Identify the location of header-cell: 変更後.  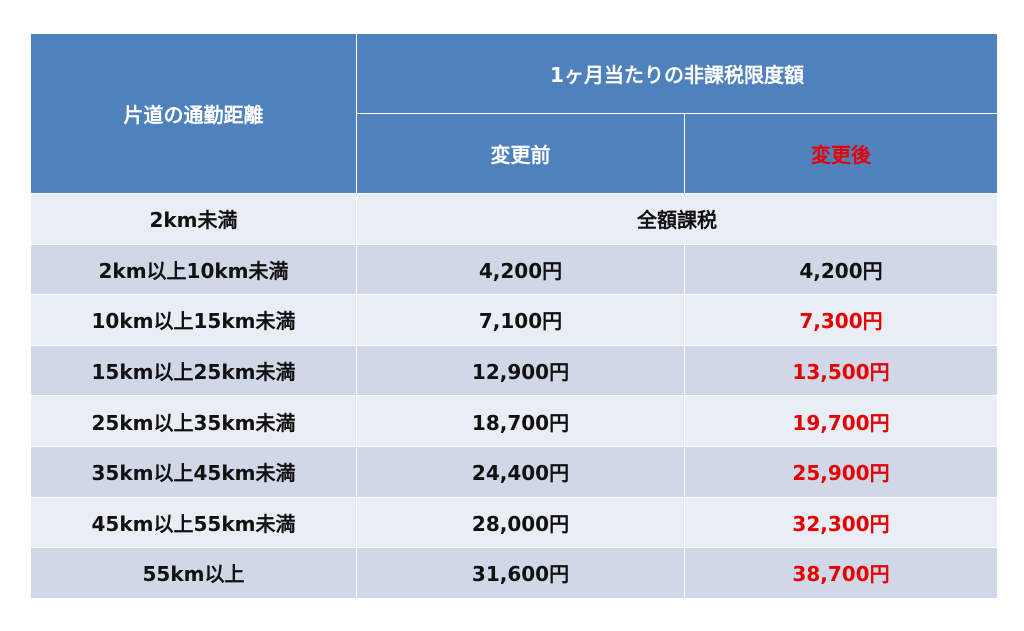
(841, 153).